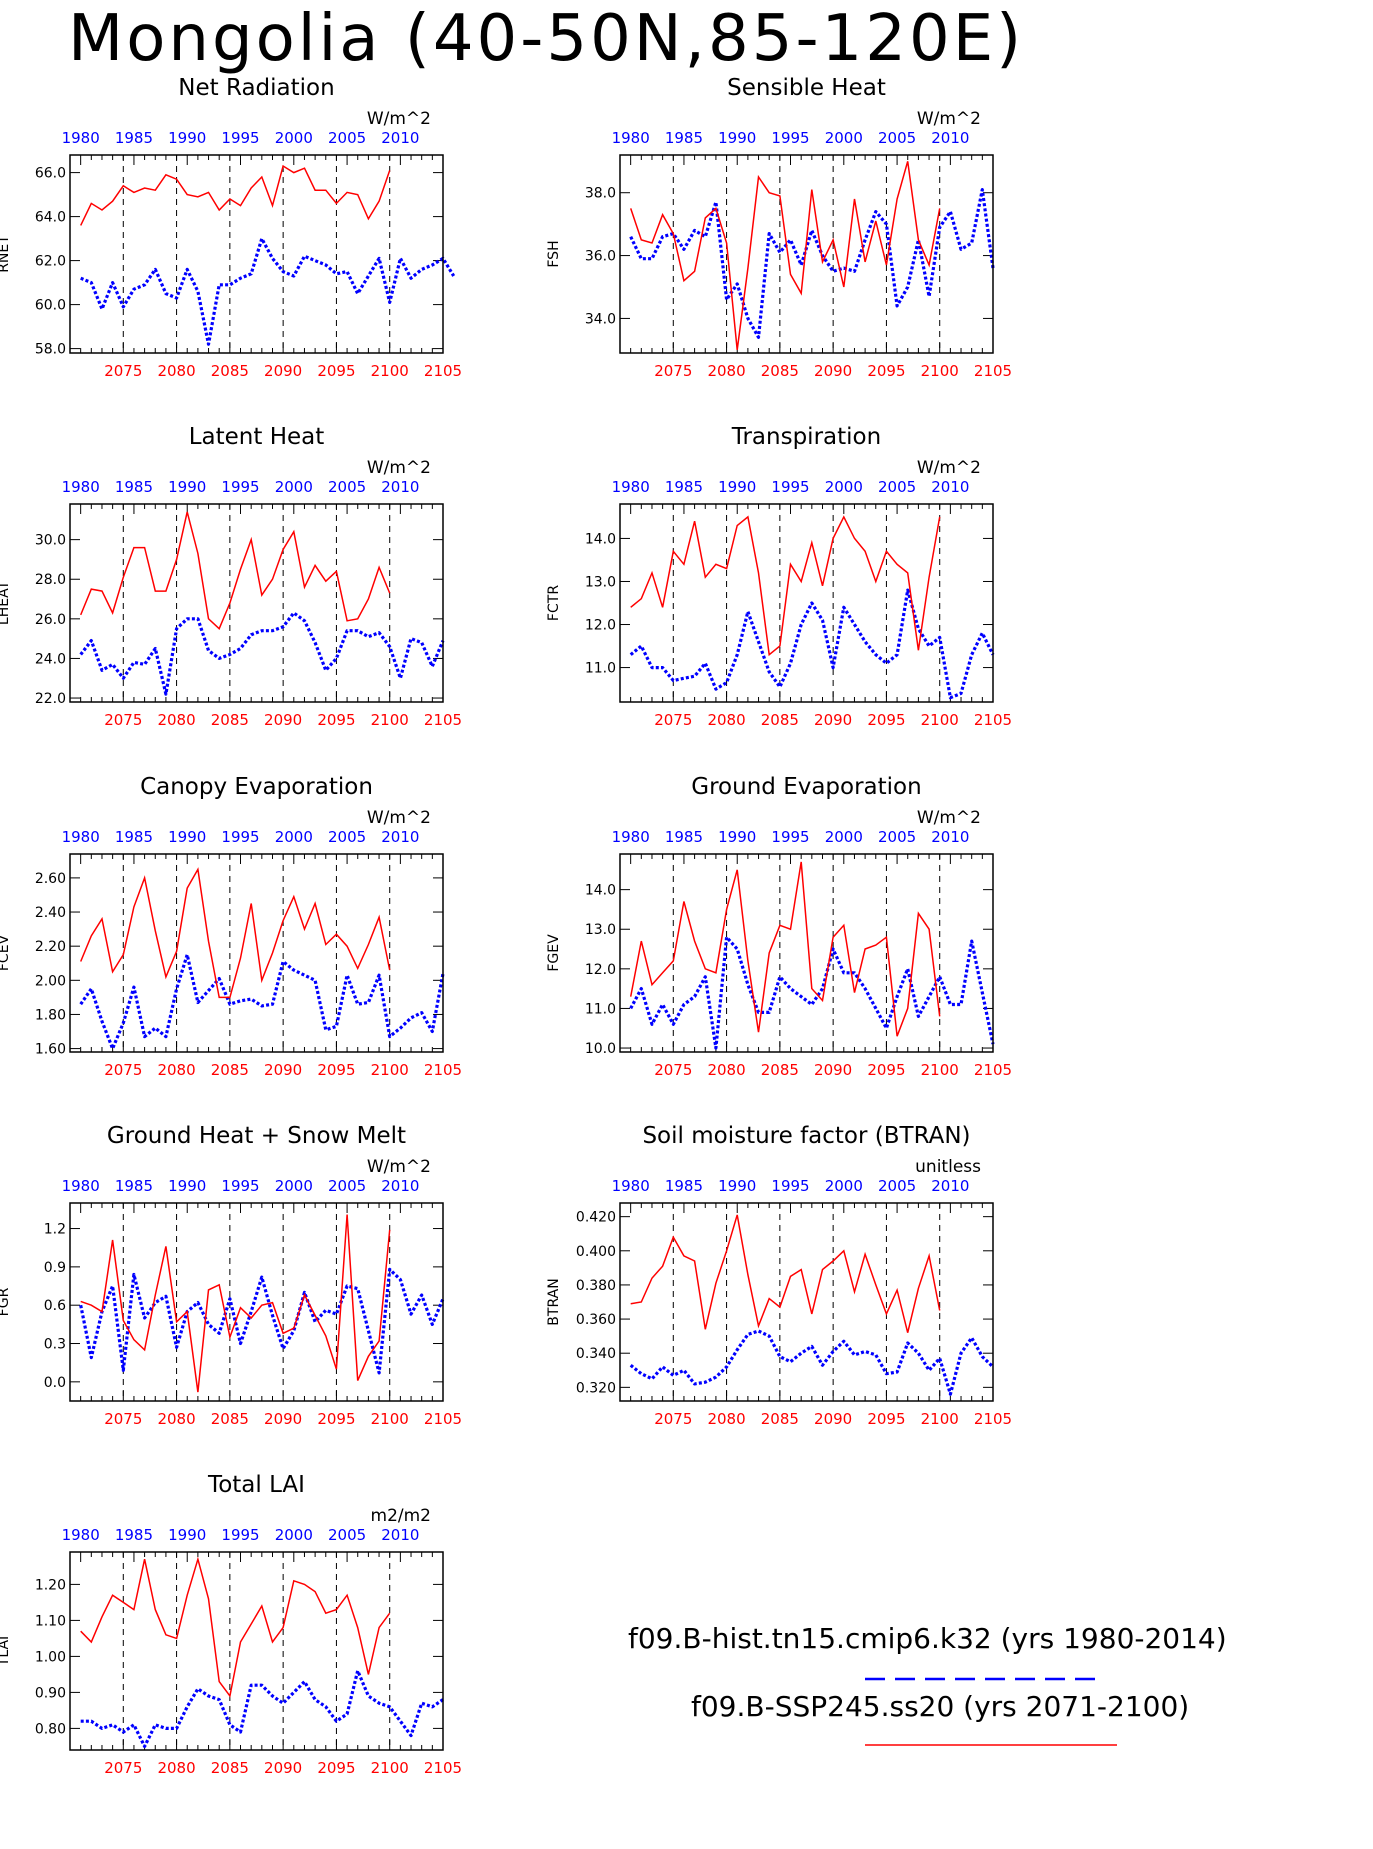 This screenshot has width=1373, height=1849. I want to click on panel-1-top-tick-label: 1980, so click(81, 138).